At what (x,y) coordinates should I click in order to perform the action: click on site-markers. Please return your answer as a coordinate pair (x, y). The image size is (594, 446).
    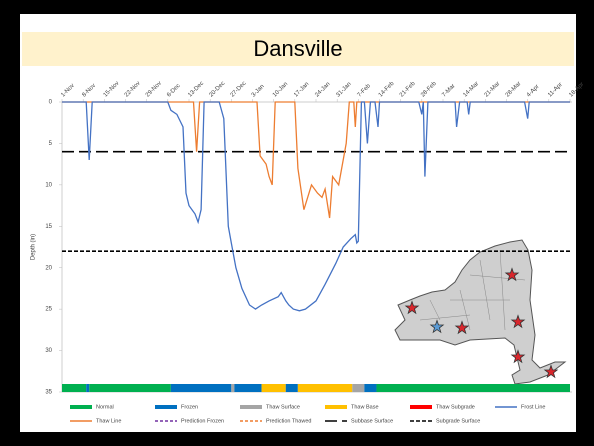
    Looking at the image, I should click on (481, 323).